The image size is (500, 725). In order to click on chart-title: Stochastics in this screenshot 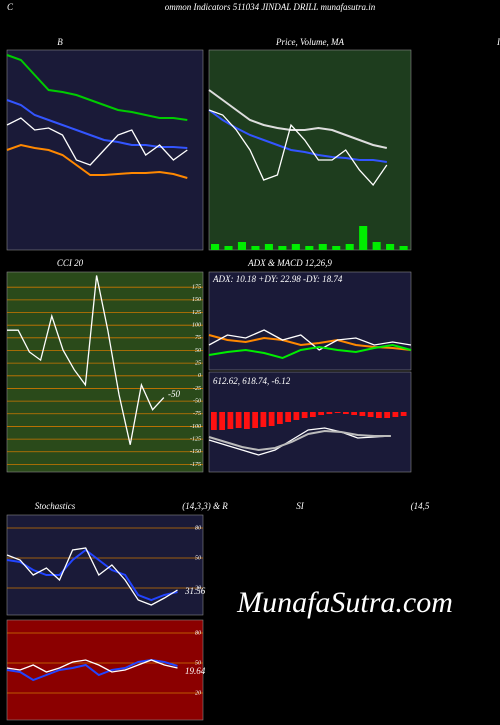, I will do `click(55, 506)`.